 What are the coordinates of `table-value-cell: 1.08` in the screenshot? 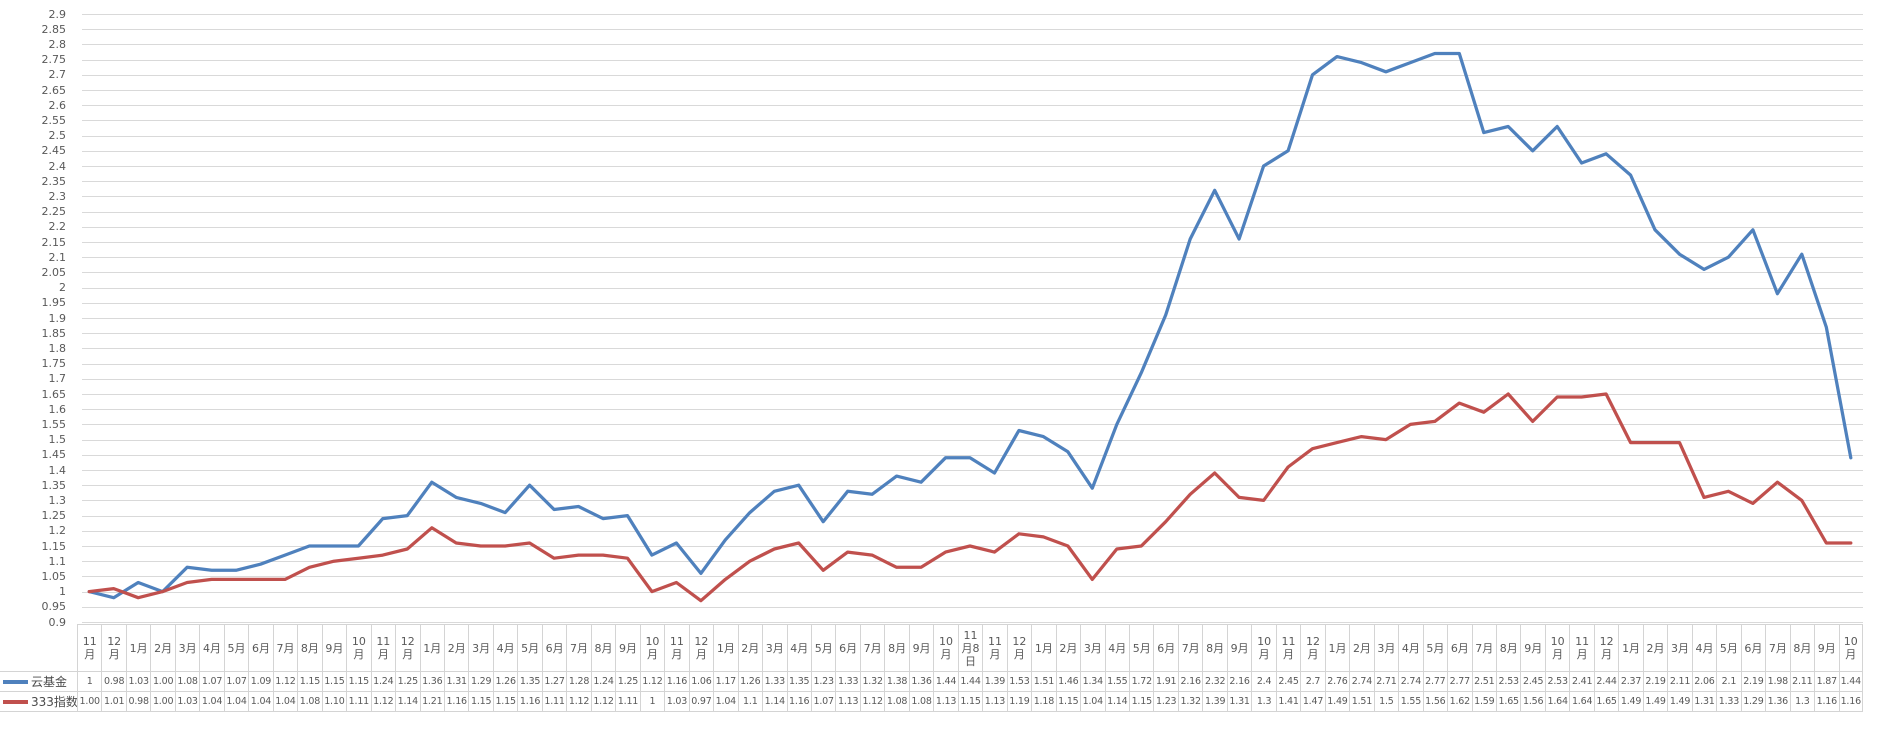 It's located at (187, 682).